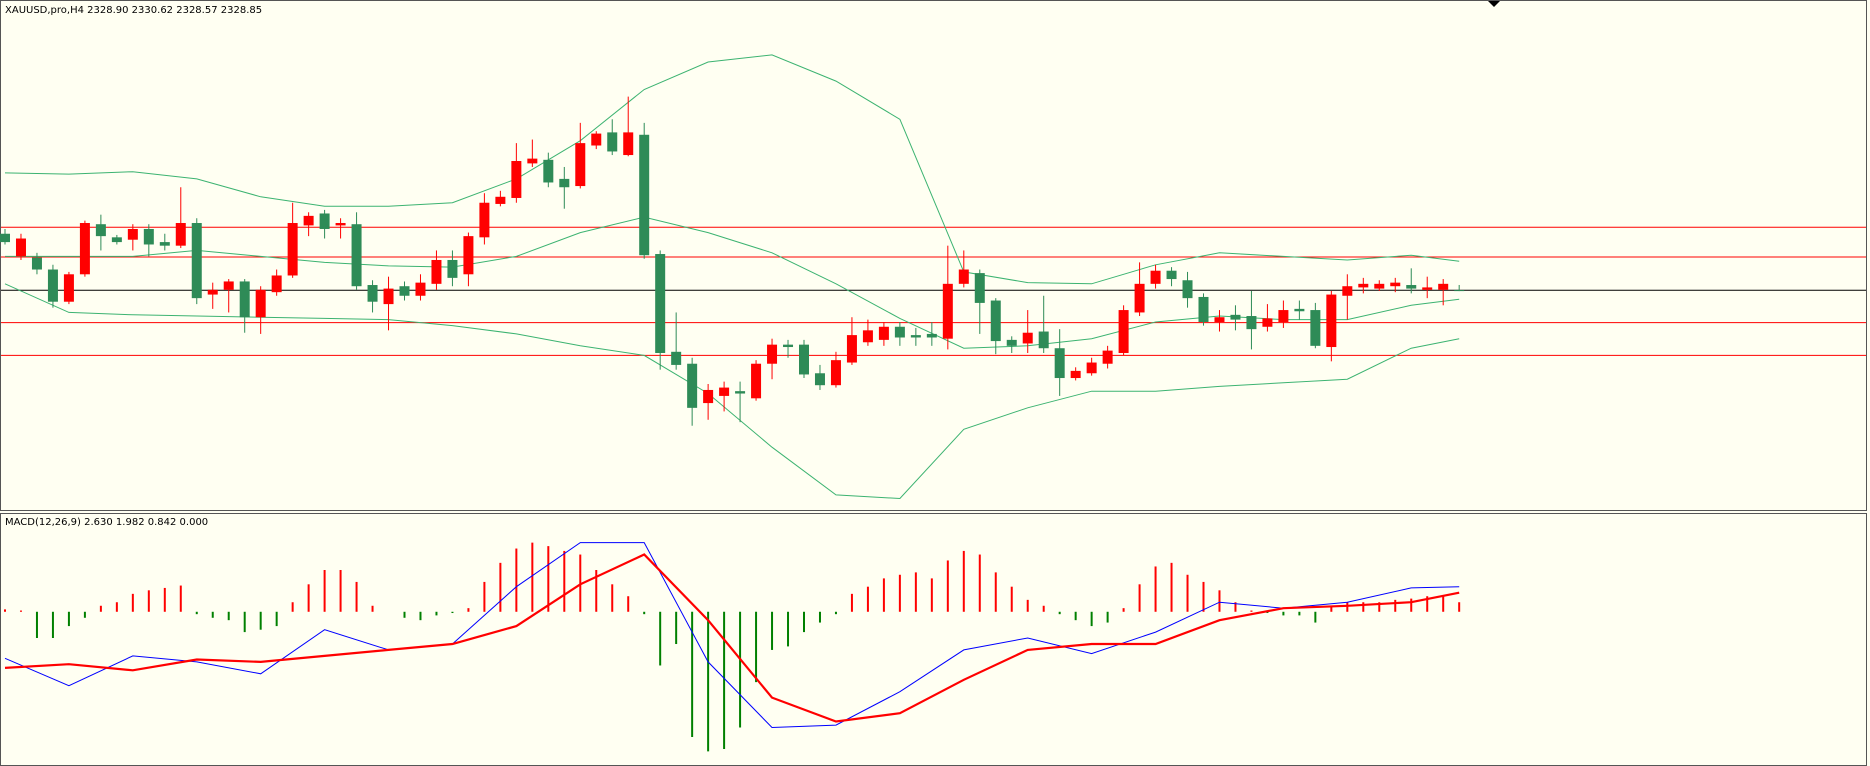  I want to click on indicator-title: MACD(12,26,9) 2.630 1.982 0.842 0.000, so click(106, 522).